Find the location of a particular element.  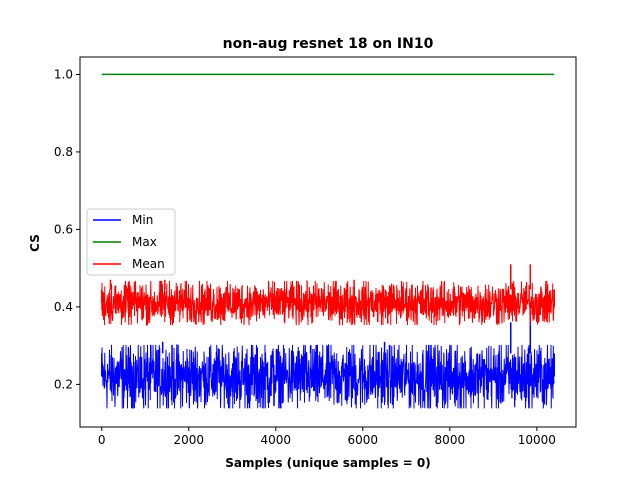

chart-title: non-aug resnet 18 on IN10 is located at coordinates (328, 44).